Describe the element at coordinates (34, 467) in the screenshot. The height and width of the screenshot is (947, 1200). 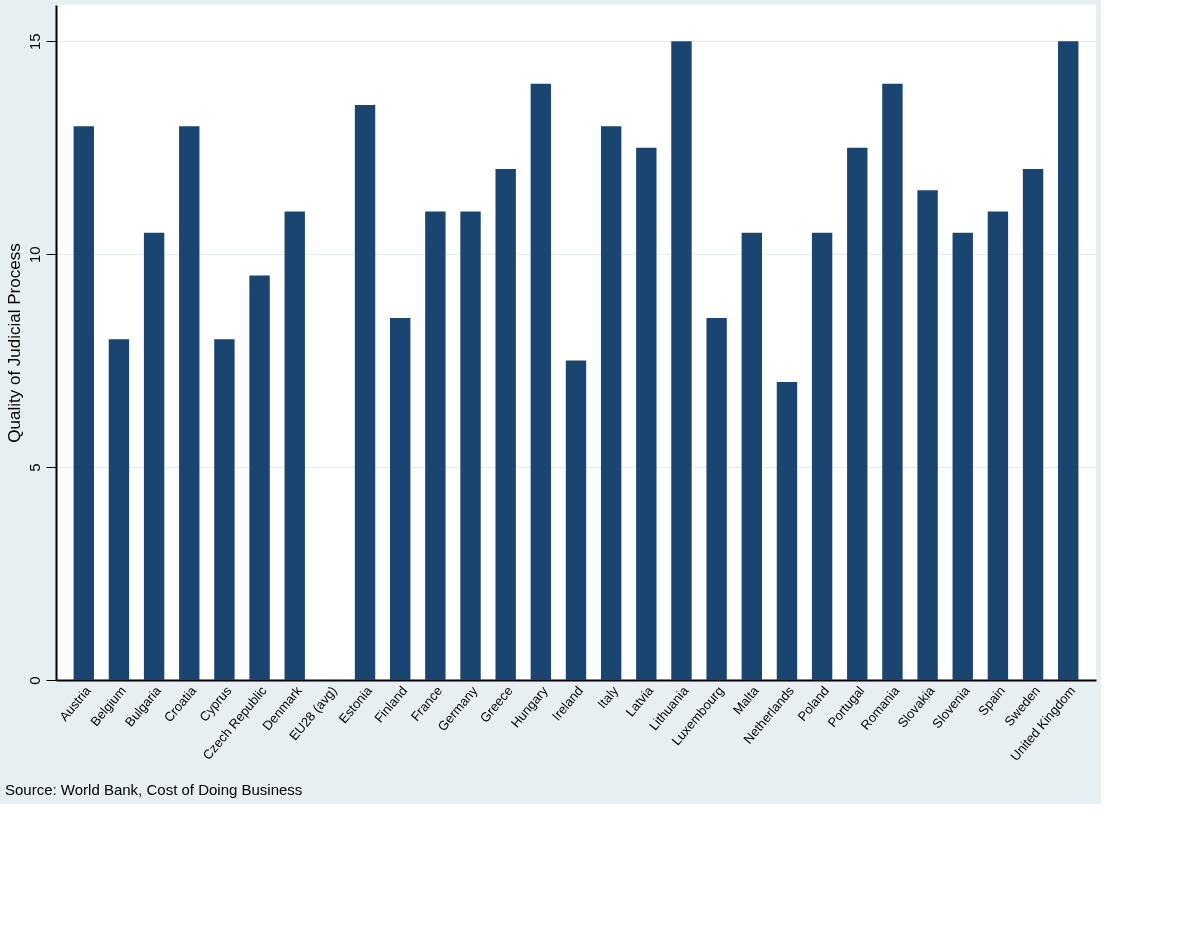
I see `y-tick-label: 5` at that location.